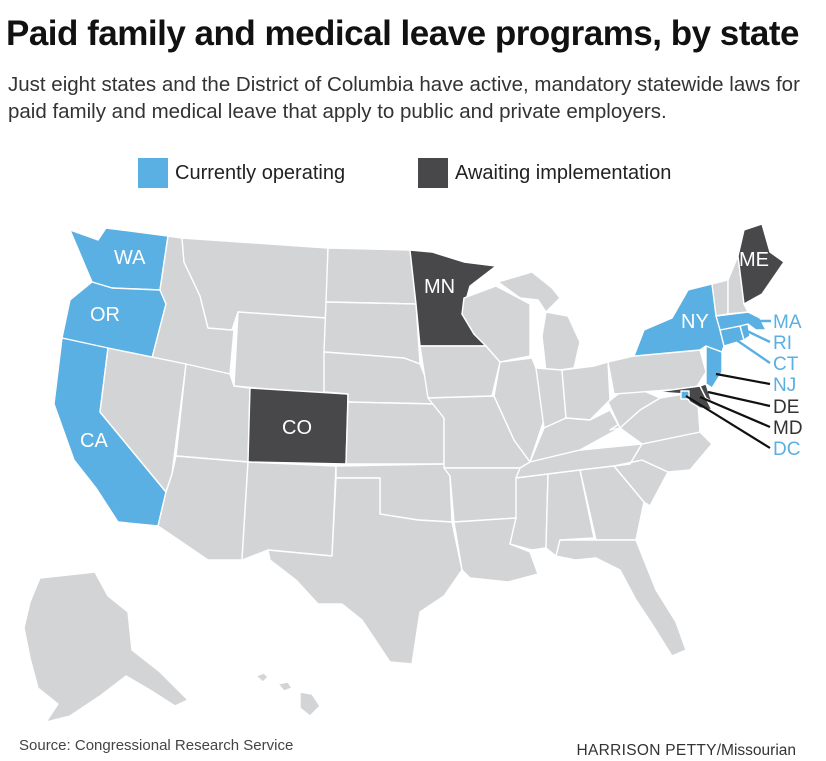 The height and width of the screenshot is (761, 826). What do you see at coordinates (786, 407) in the screenshot?
I see `callout-de: DE` at bounding box center [786, 407].